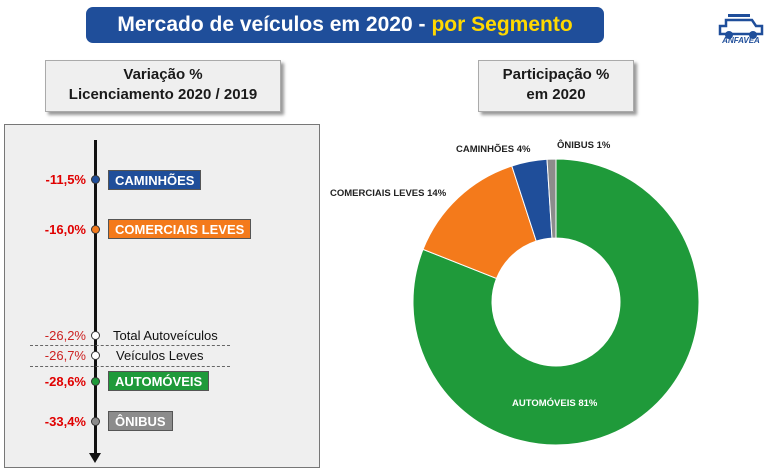 The image size is (770, 472). Describe the element at coordinates (95, 299) in the screenshot. I see `variation-axis` at that location.